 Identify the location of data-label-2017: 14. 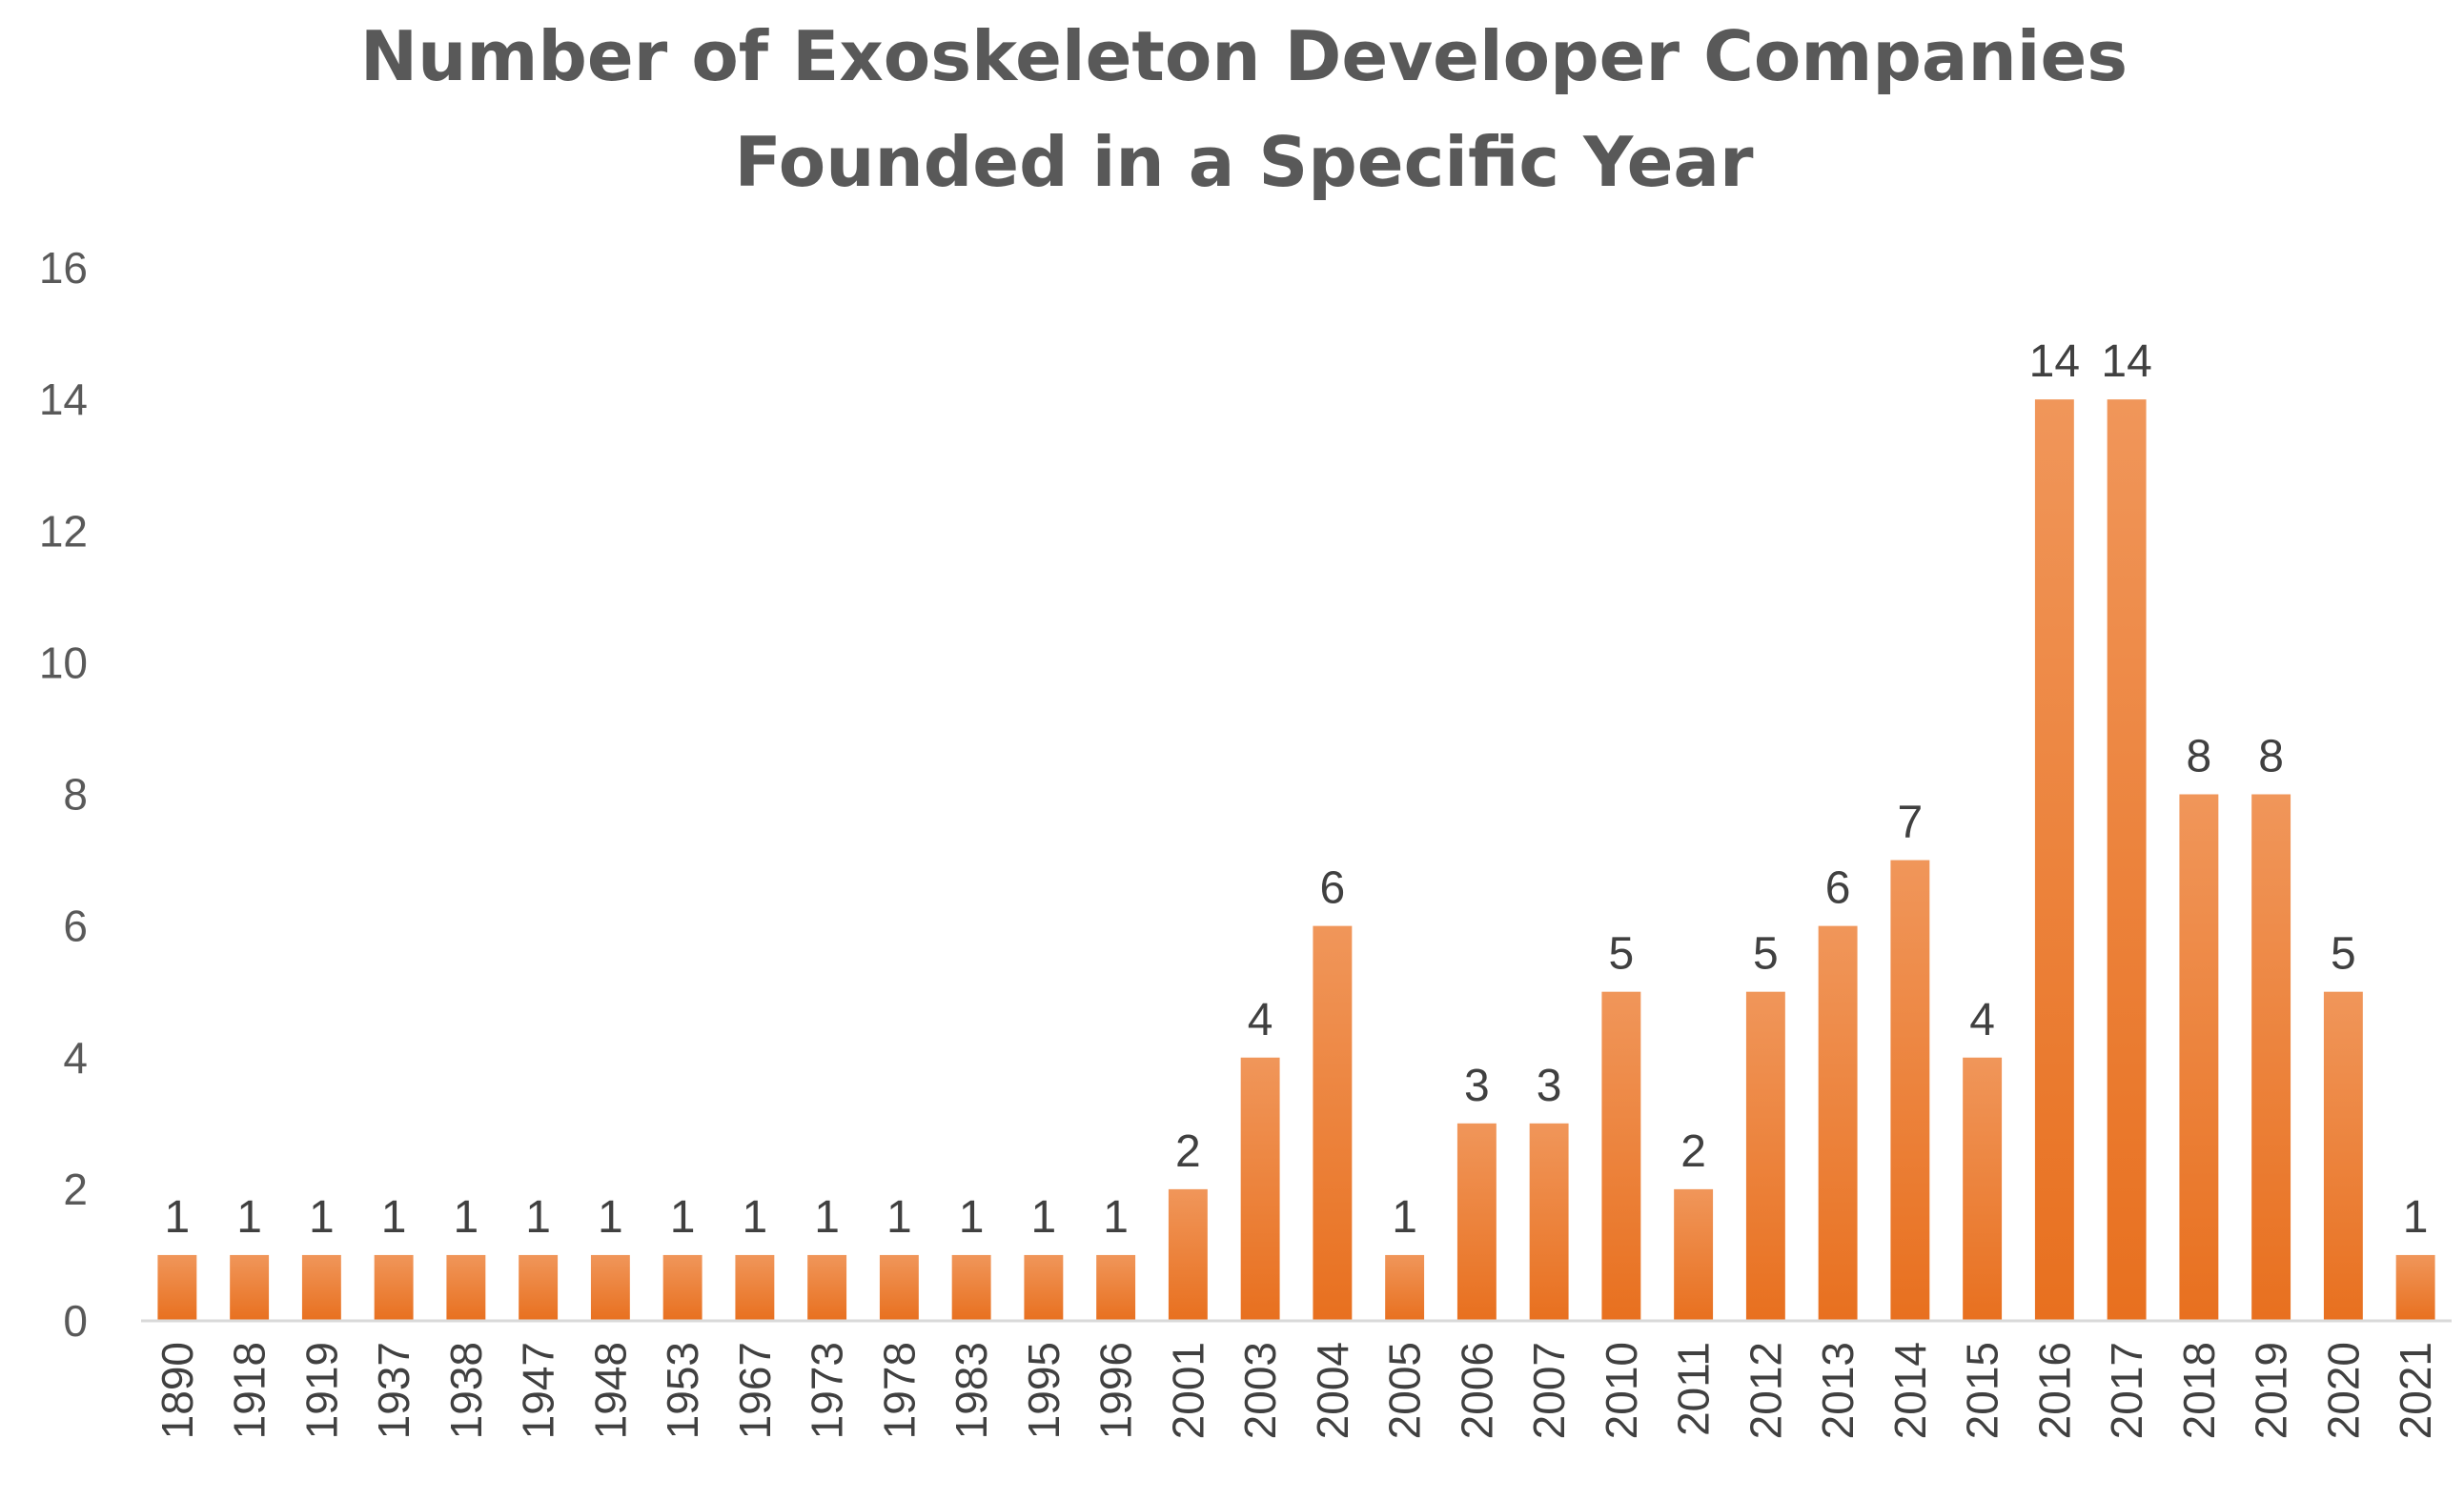
(2126, 361).